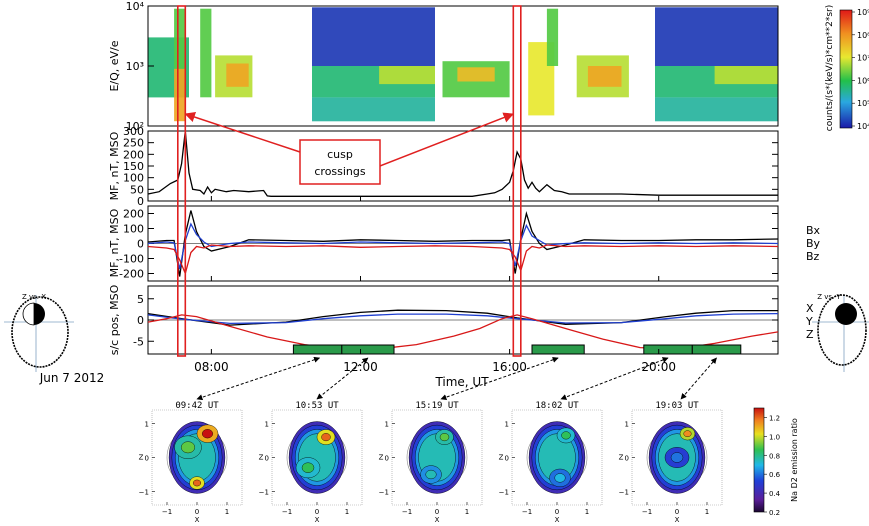  I want to click on series-line-bz, so click(463, 260).